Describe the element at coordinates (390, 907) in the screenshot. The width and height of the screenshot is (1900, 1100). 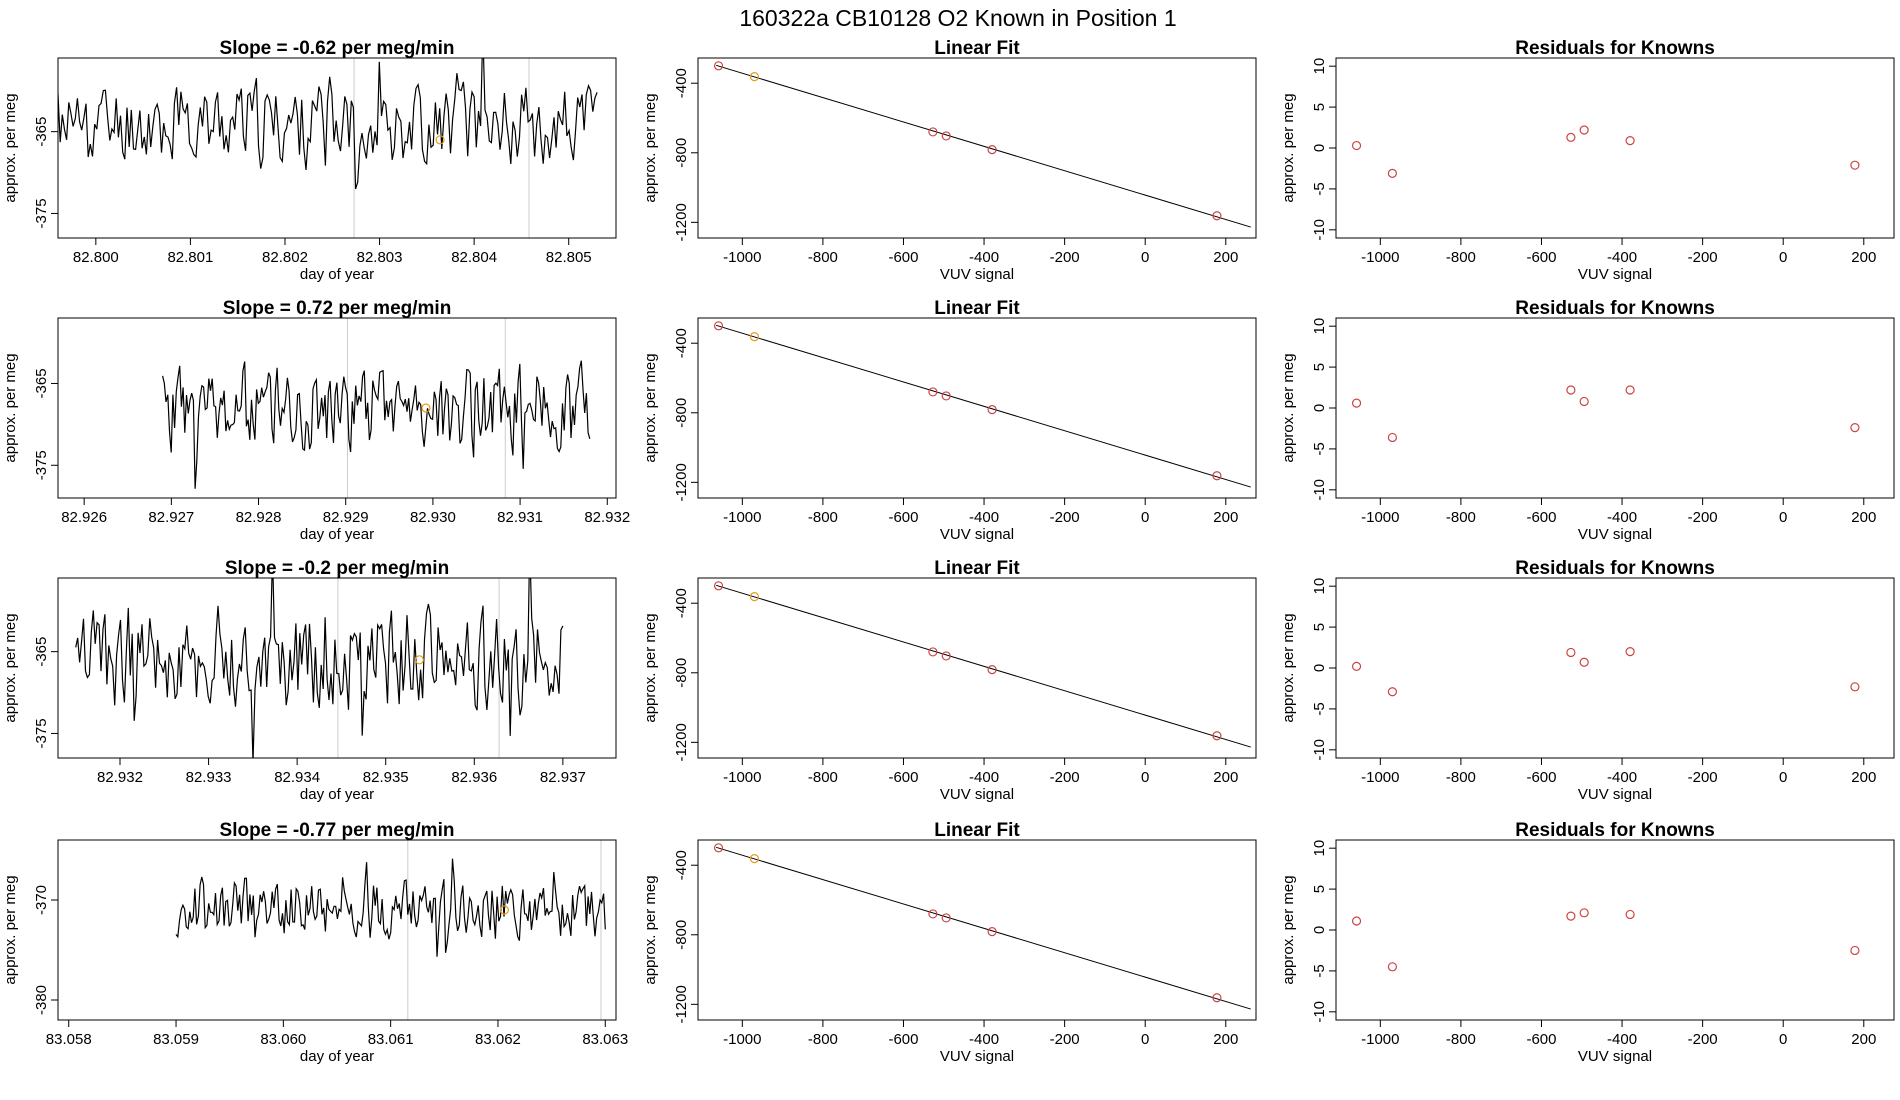
I see `signal-trace` at that location.